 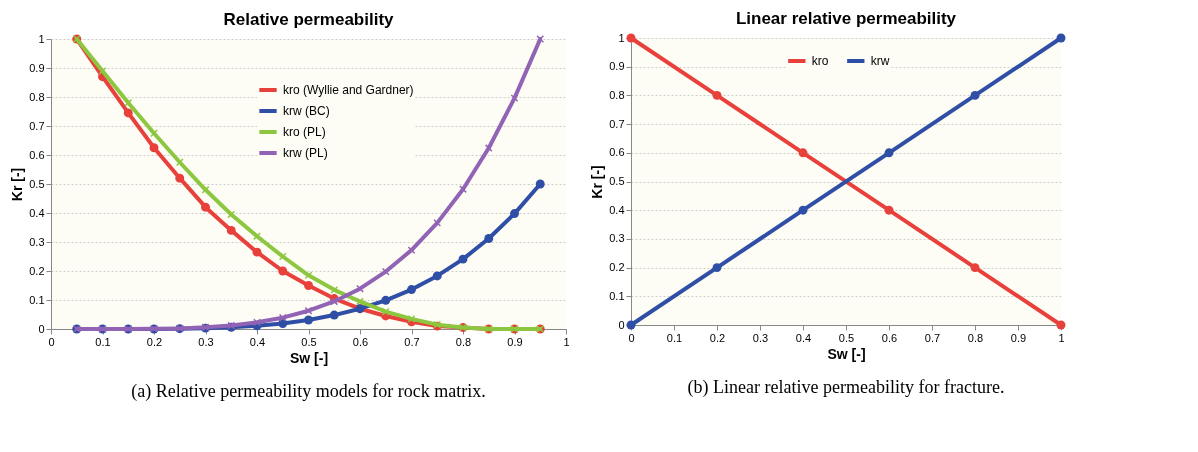 I want to click on legend-label: krw (BC), so click(x=306, y=111).